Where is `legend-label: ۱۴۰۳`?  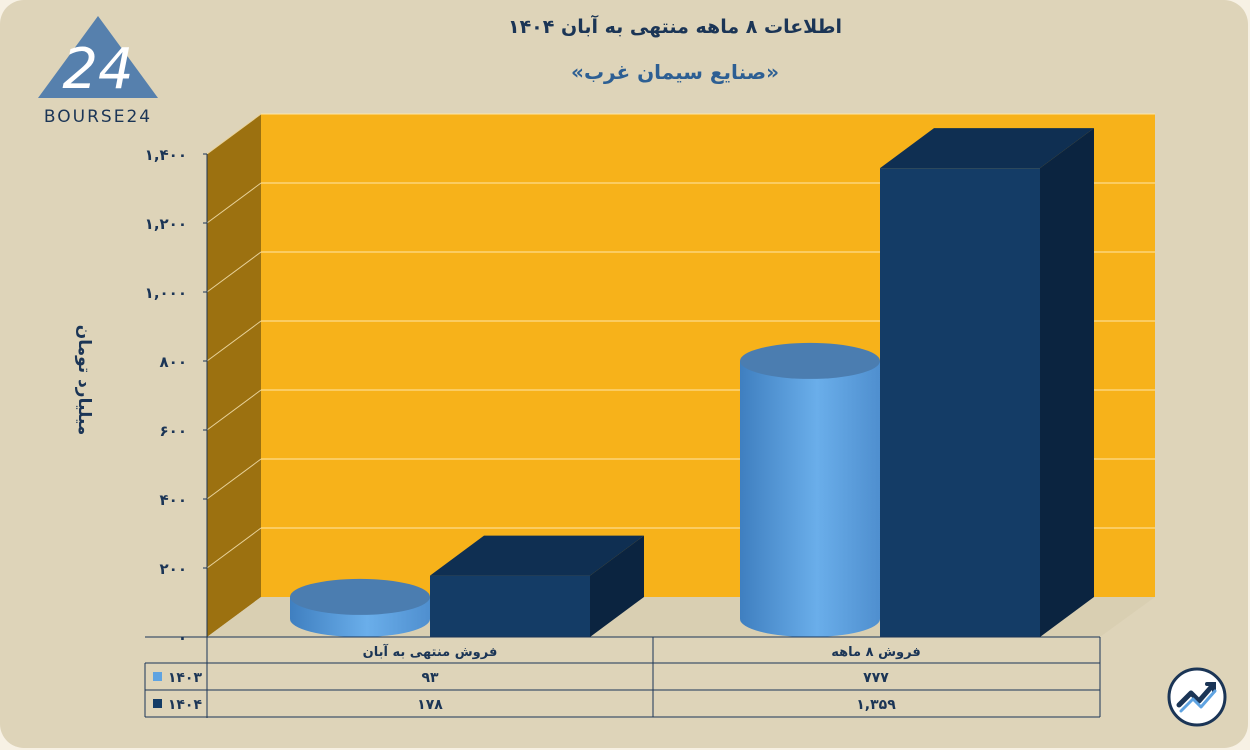
legend-label: ۱۴۰۳ is located at coordinates (185, 678).